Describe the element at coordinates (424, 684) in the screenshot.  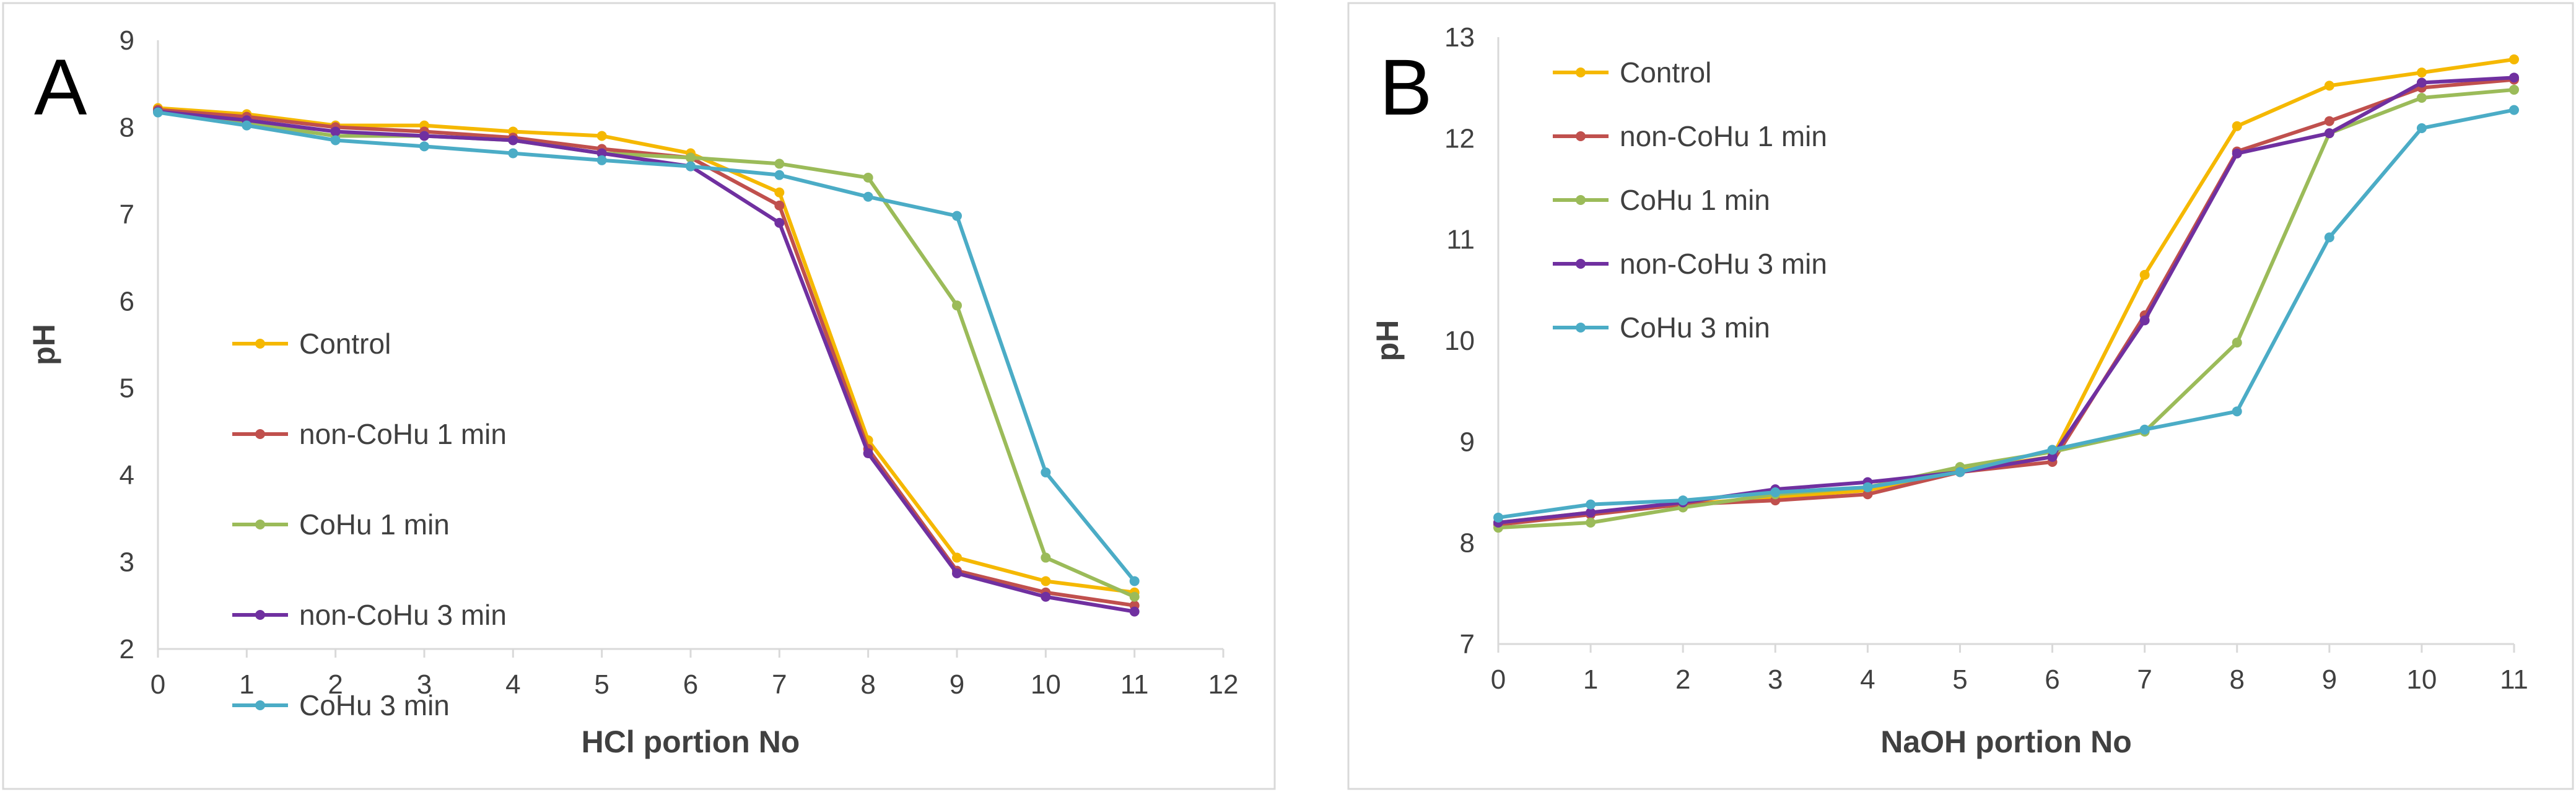
I see `x-tick-label: 3` at that location.